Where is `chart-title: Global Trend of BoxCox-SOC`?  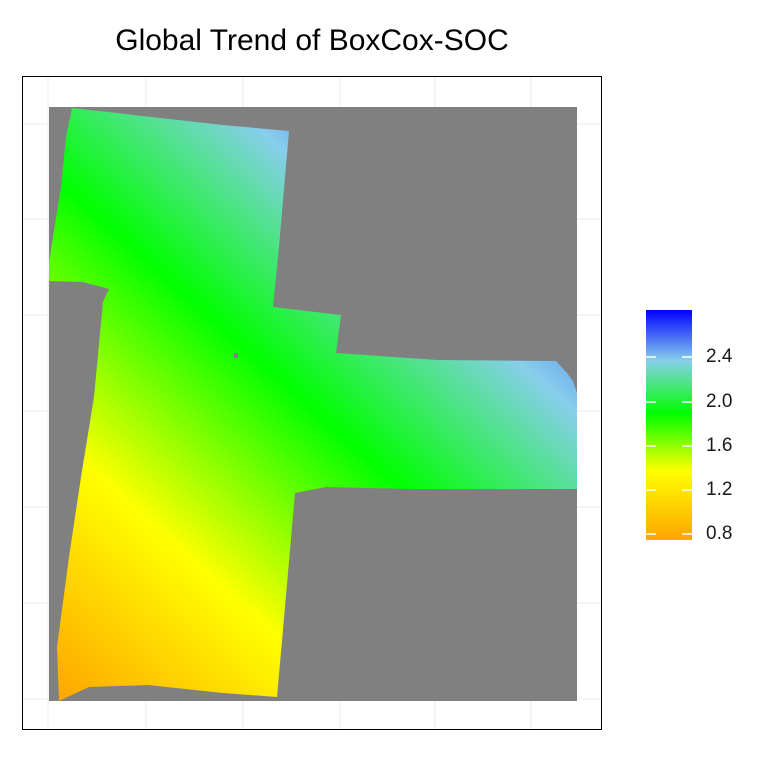
chart-title: Global Trend of BoxCox-SOC is located at coordinates (312, 40).